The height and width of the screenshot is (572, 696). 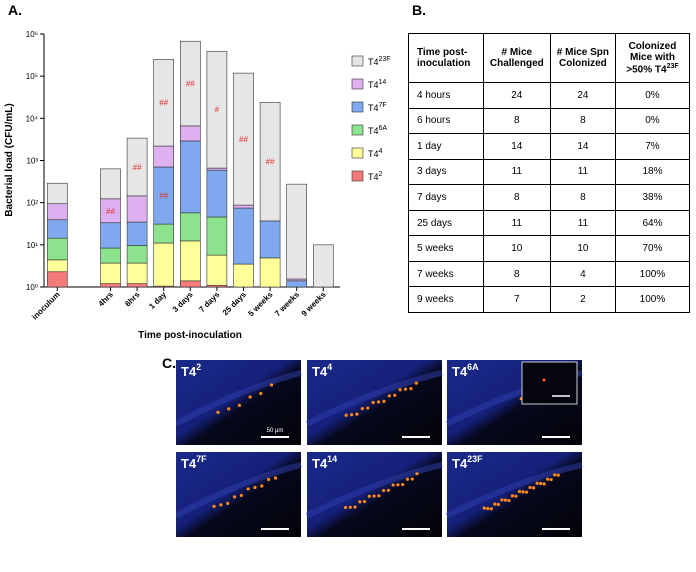 What do you see at coordinates (582, 146) in the screenshot?
I see `table-cell: 14` at bounding box center [582, 146].